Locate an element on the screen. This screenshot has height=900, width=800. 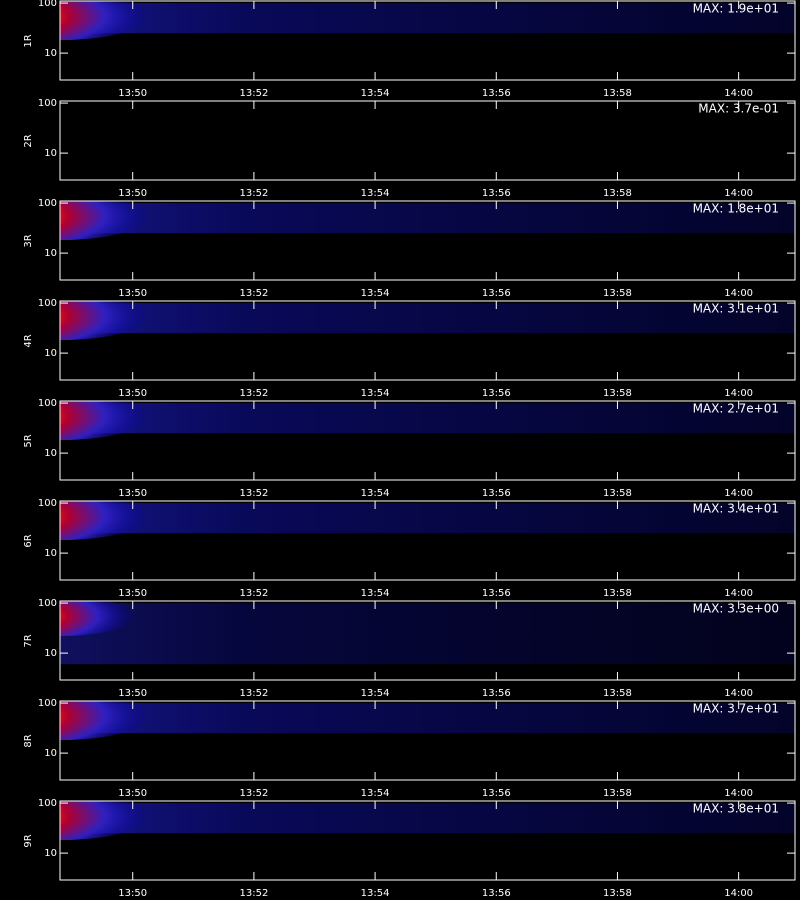
y-axis-label: 7R is located at coordinates (28, 640).